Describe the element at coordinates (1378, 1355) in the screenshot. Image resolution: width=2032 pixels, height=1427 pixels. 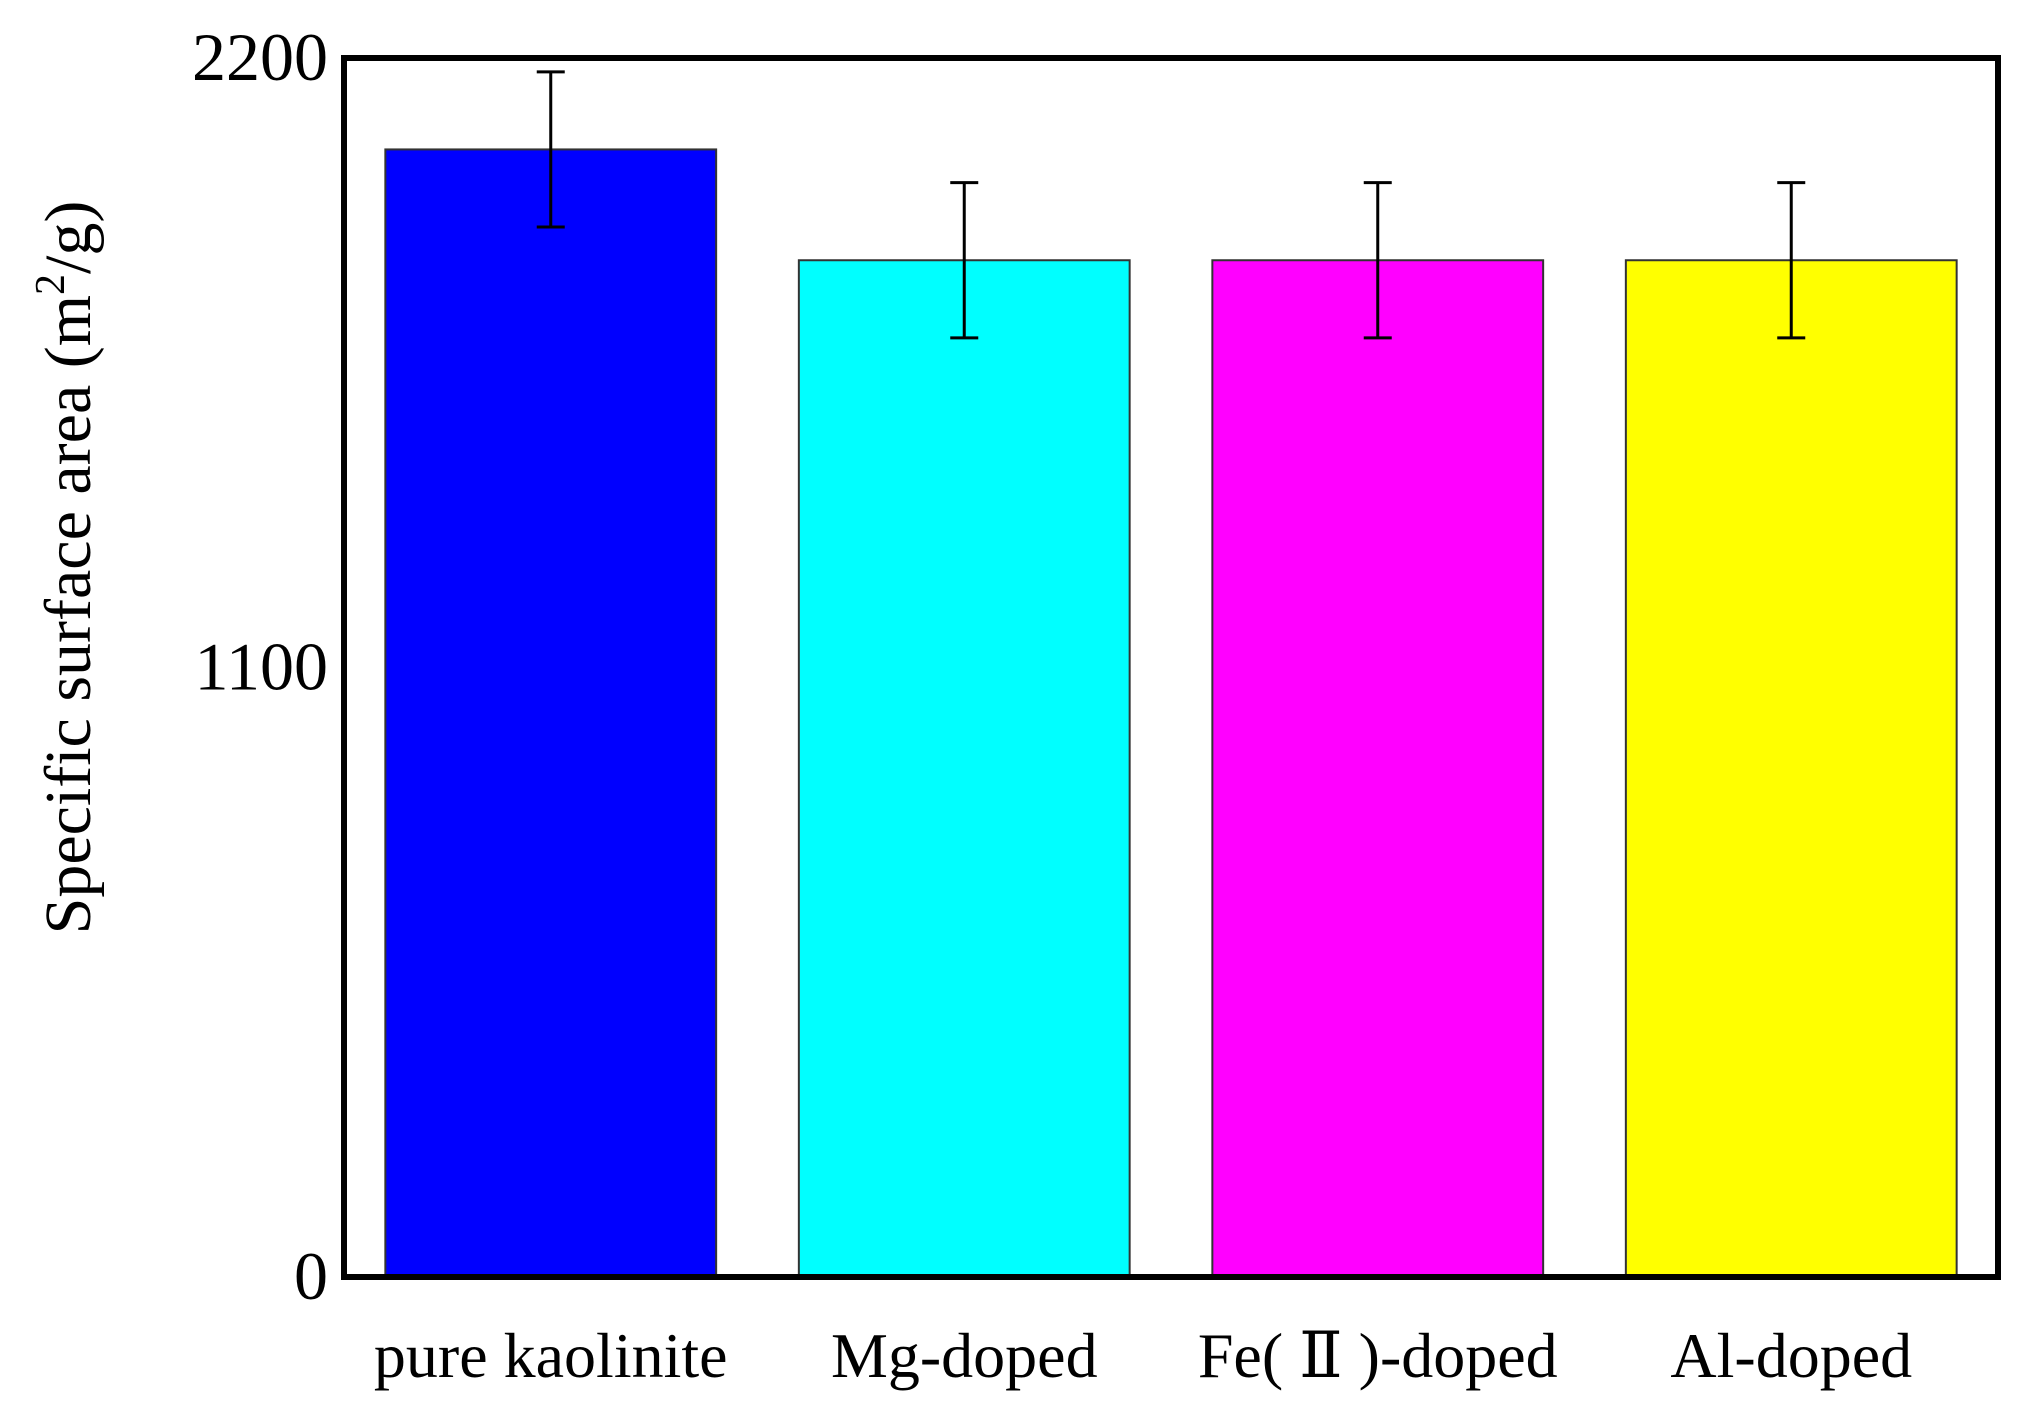
I see `x-category-label: Fe( Ⅱ )-doped` at that location.